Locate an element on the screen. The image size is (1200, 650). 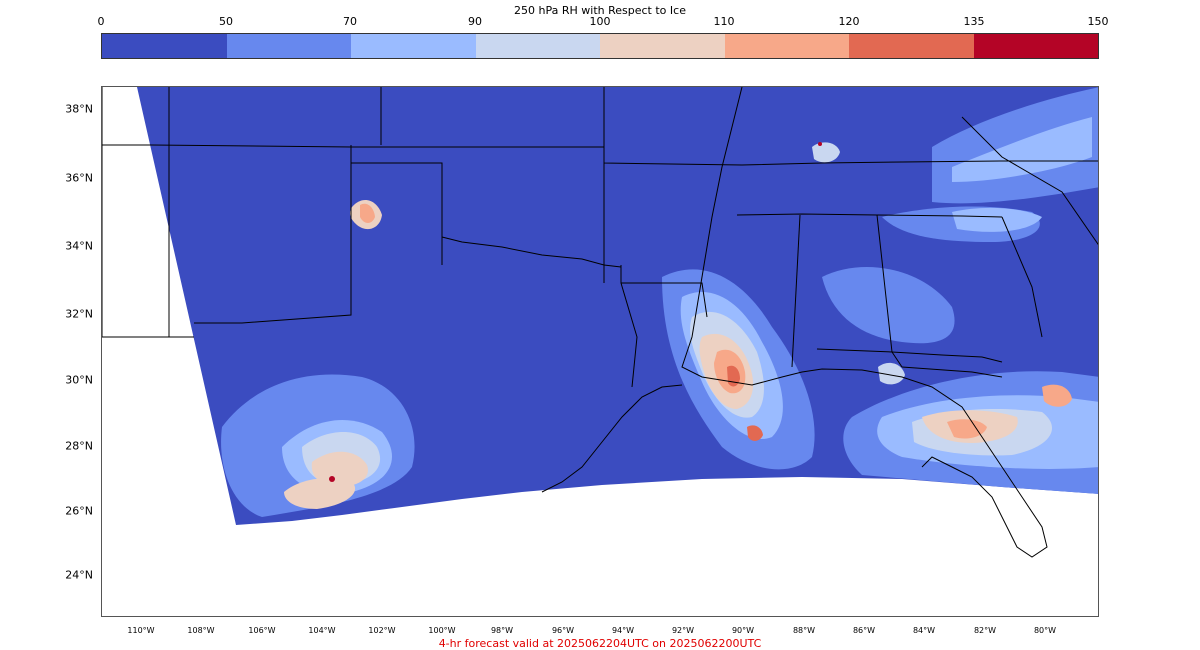
lon-label: 86°W is located at coordinates (864, 630).